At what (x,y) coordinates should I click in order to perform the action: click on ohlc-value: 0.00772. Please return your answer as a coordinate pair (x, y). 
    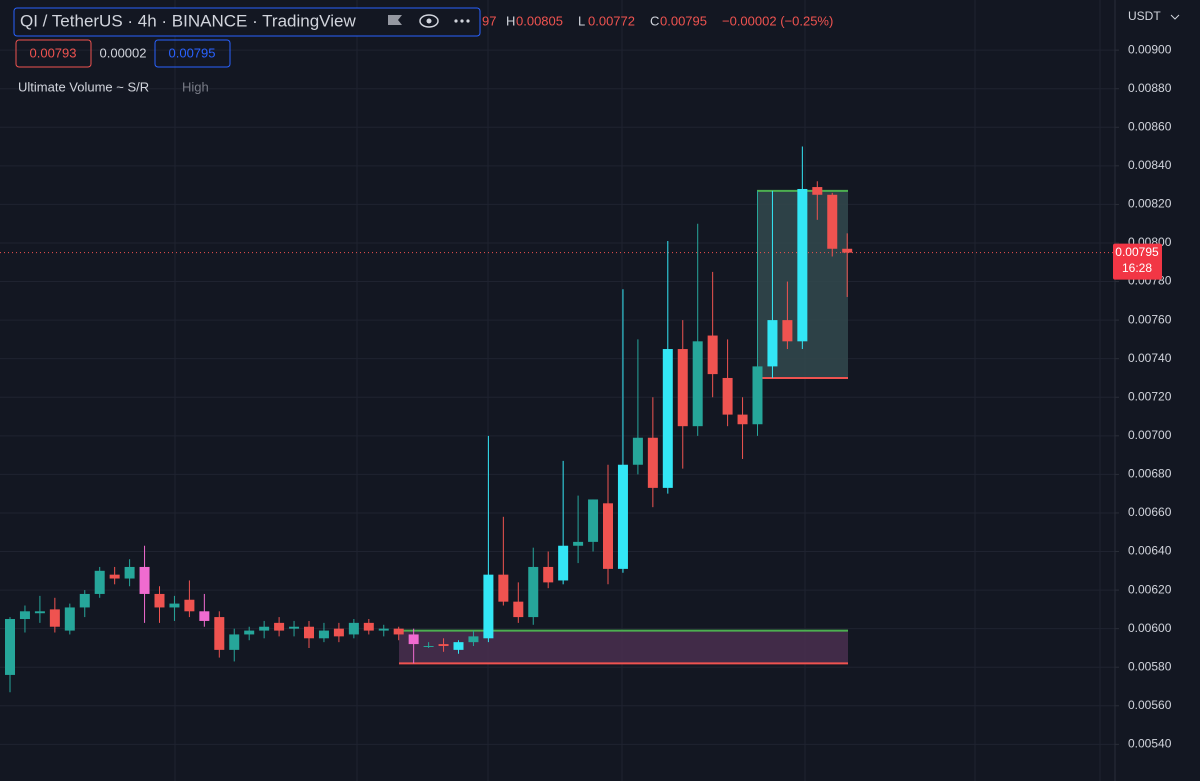
    Looking at the image, I should click on (611, 20).